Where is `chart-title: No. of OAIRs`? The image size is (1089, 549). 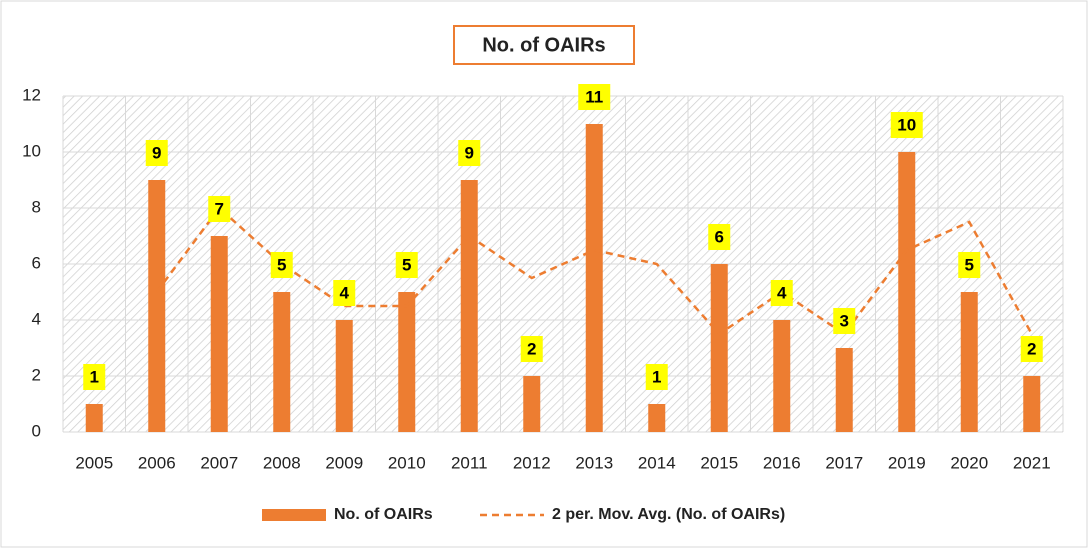 chart-title: No. of OAIRs is located at coordinates (543, 45).